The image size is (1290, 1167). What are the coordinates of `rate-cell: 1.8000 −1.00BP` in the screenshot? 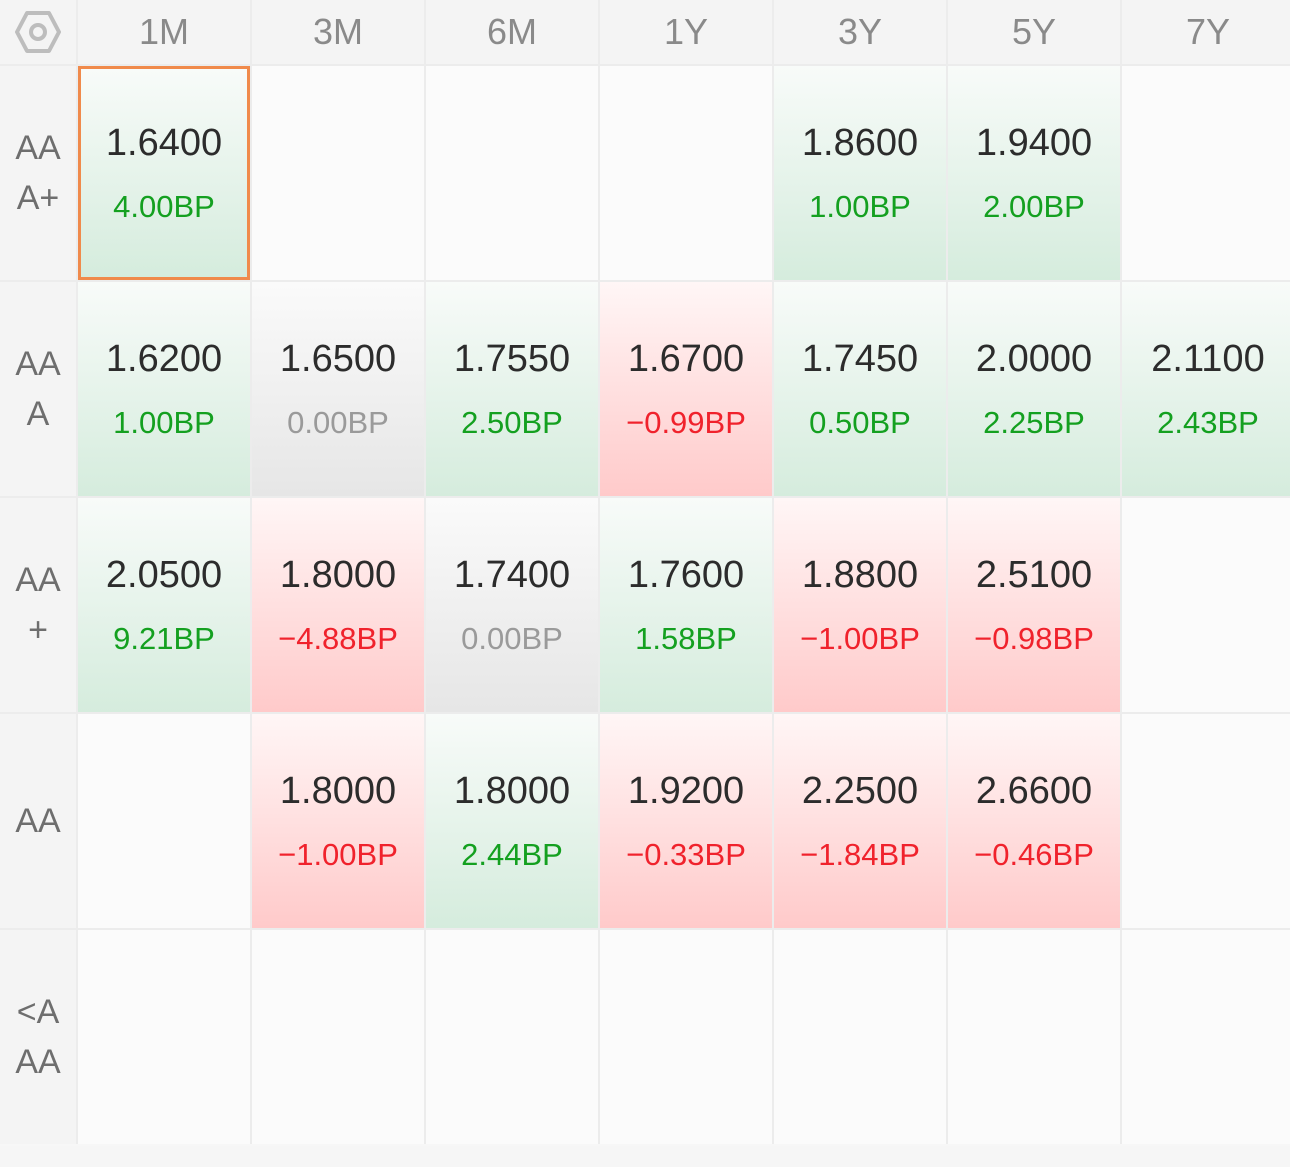 It's located at (338, 821).